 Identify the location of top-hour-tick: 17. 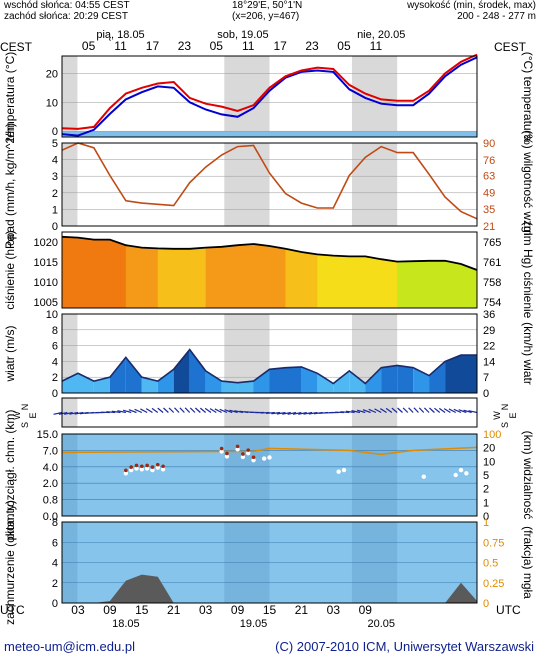
(280, 46).